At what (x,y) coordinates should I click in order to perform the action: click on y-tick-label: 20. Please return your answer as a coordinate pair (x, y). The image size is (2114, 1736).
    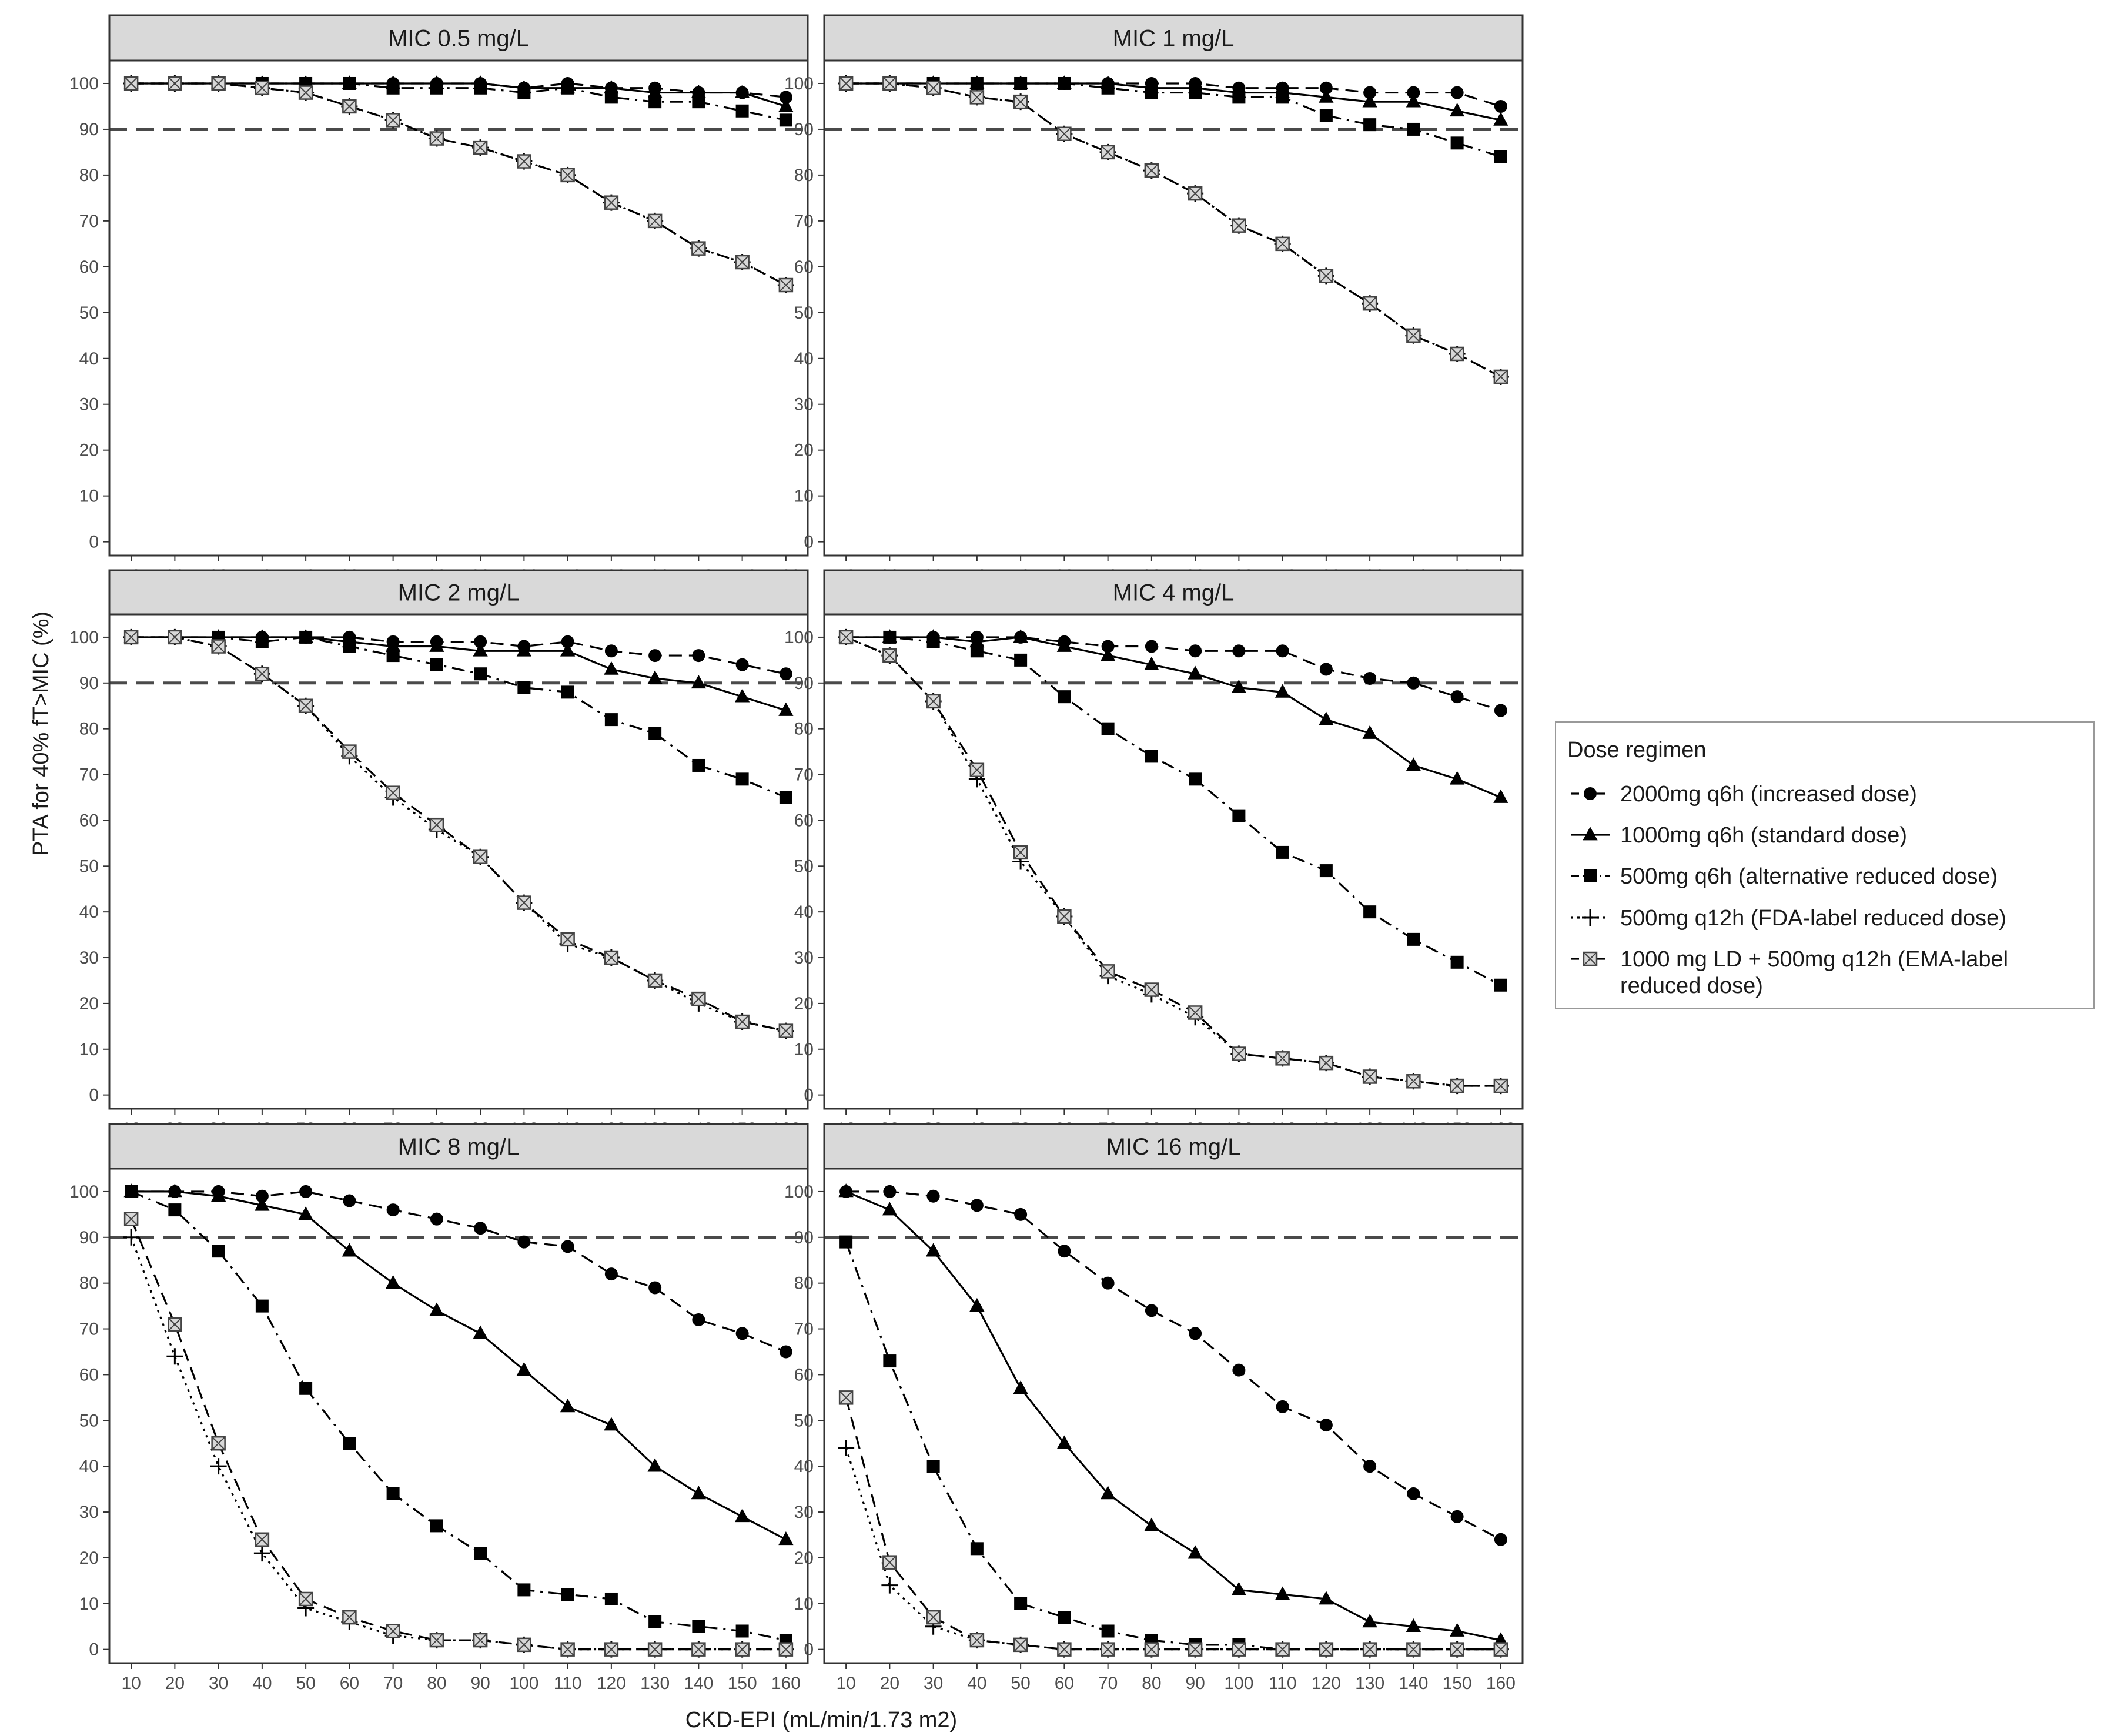
    Looking at the image, I should click on (804, 450).